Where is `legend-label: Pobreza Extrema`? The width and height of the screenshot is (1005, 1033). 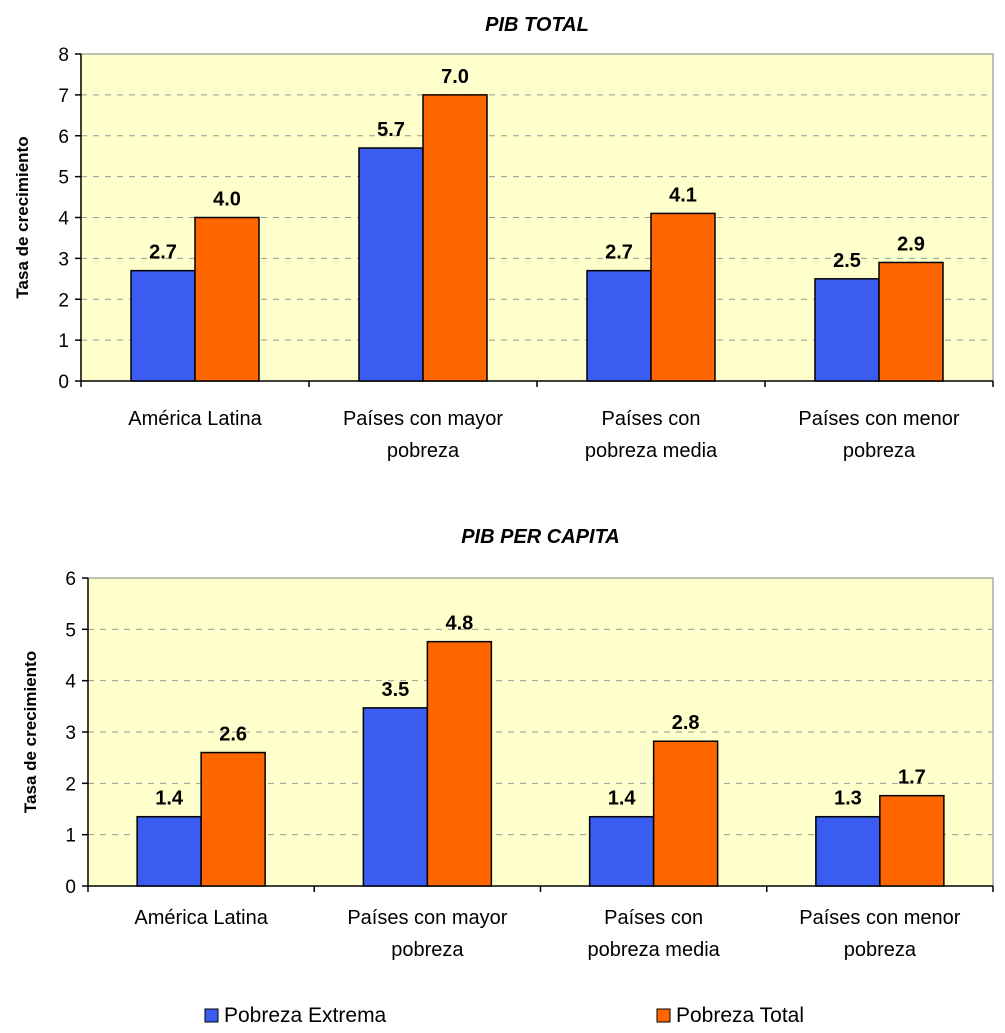 legend-label: Pobreza Extrema is located at coordinates (305, 1015).